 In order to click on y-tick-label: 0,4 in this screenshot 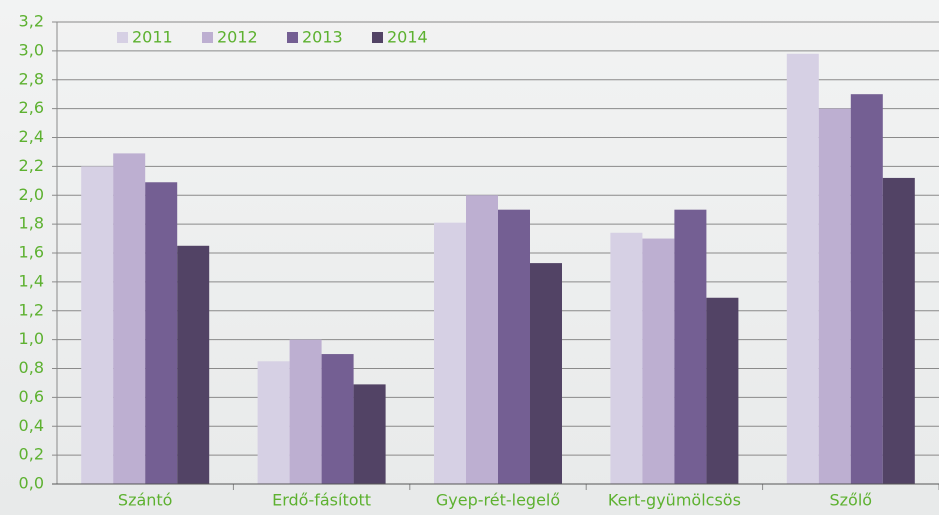, I will do `click(31, 425)`.